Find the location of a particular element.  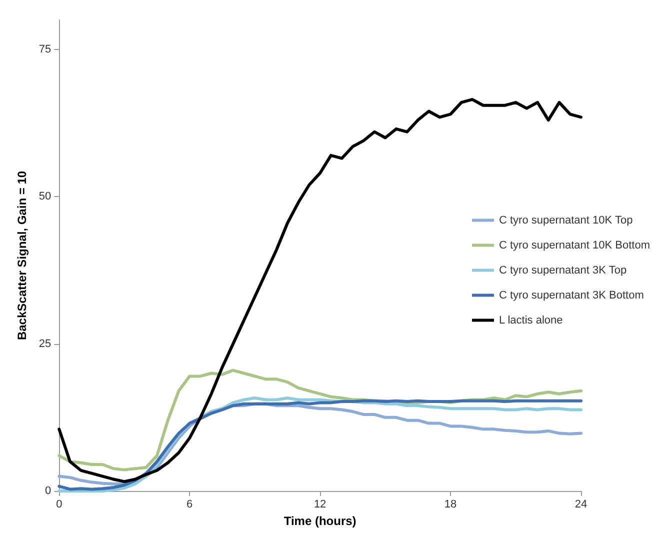

x-tick-label: 12 is located at coordinates (320, 504).